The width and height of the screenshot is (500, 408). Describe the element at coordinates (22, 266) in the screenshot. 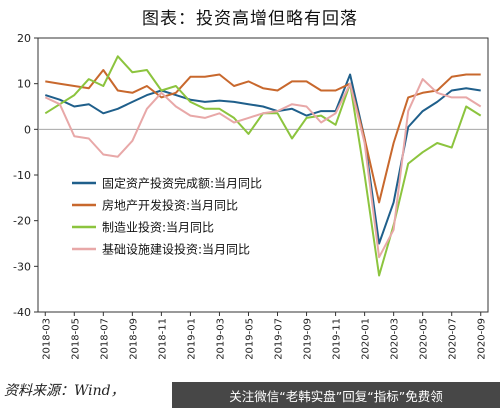

I see `y-tick-label: -30` at that location.